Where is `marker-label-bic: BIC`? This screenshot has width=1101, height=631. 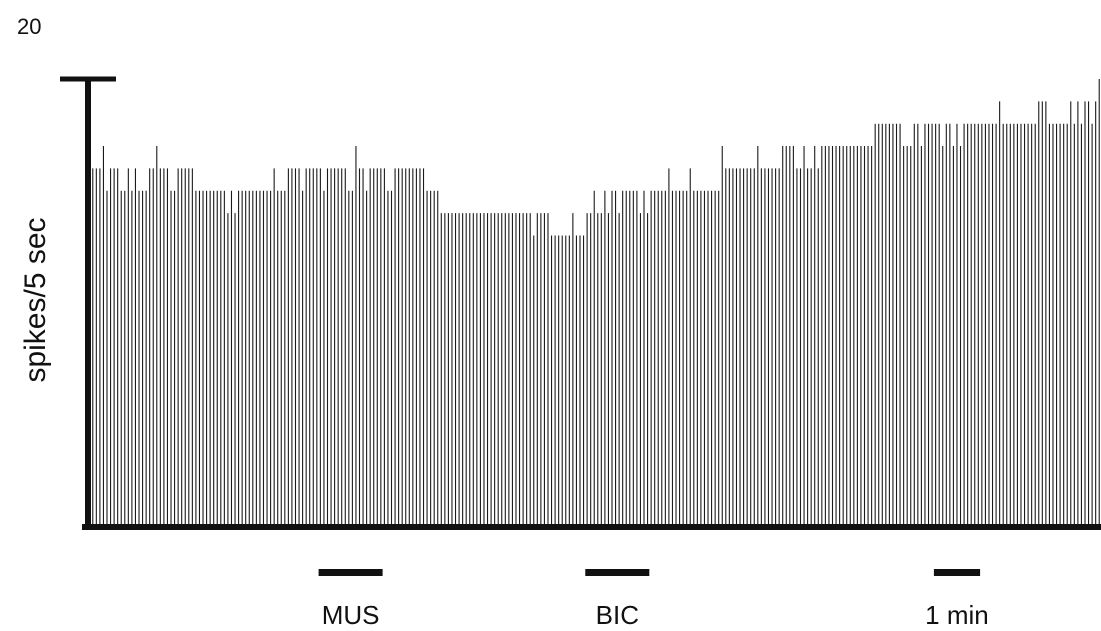
marker-label-bic: BIC is located at coordinates (617, 615).